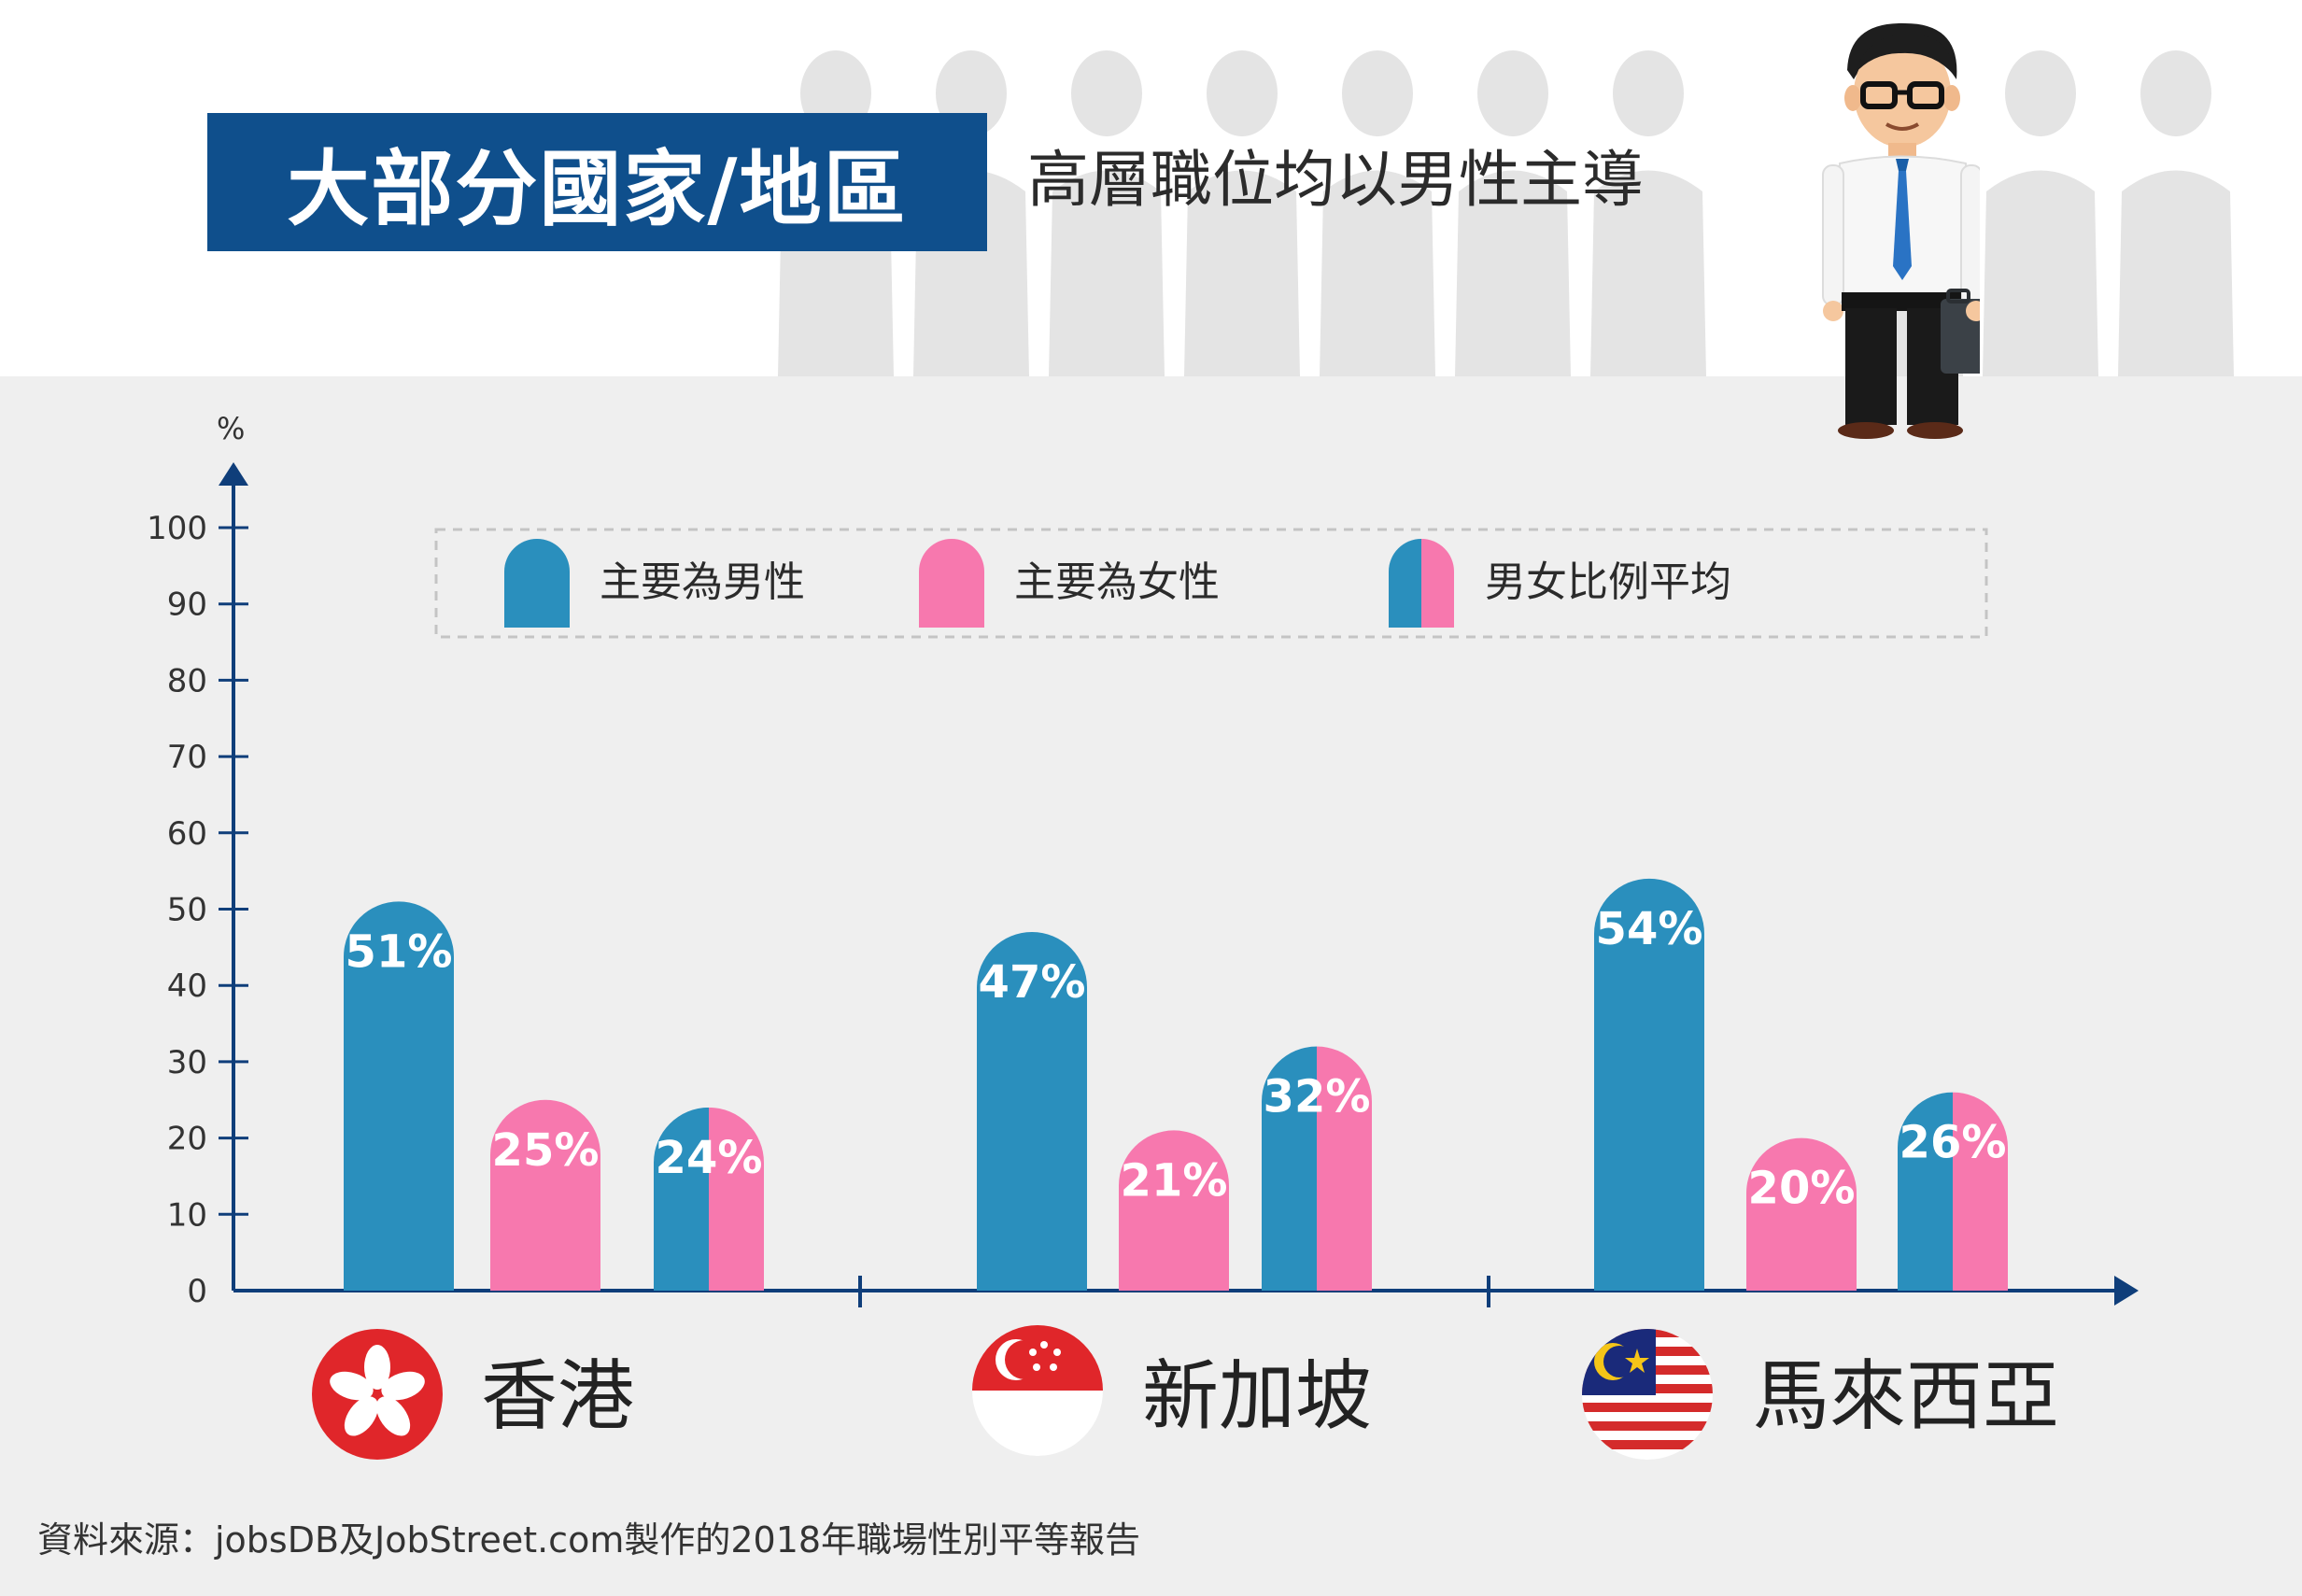 Image resolution: width=2302 pixels, height=1596 pixels. Describe the element at coordinates (1802, 1189) in the screenshot. I see `bar-value-label: 20%` at that location.